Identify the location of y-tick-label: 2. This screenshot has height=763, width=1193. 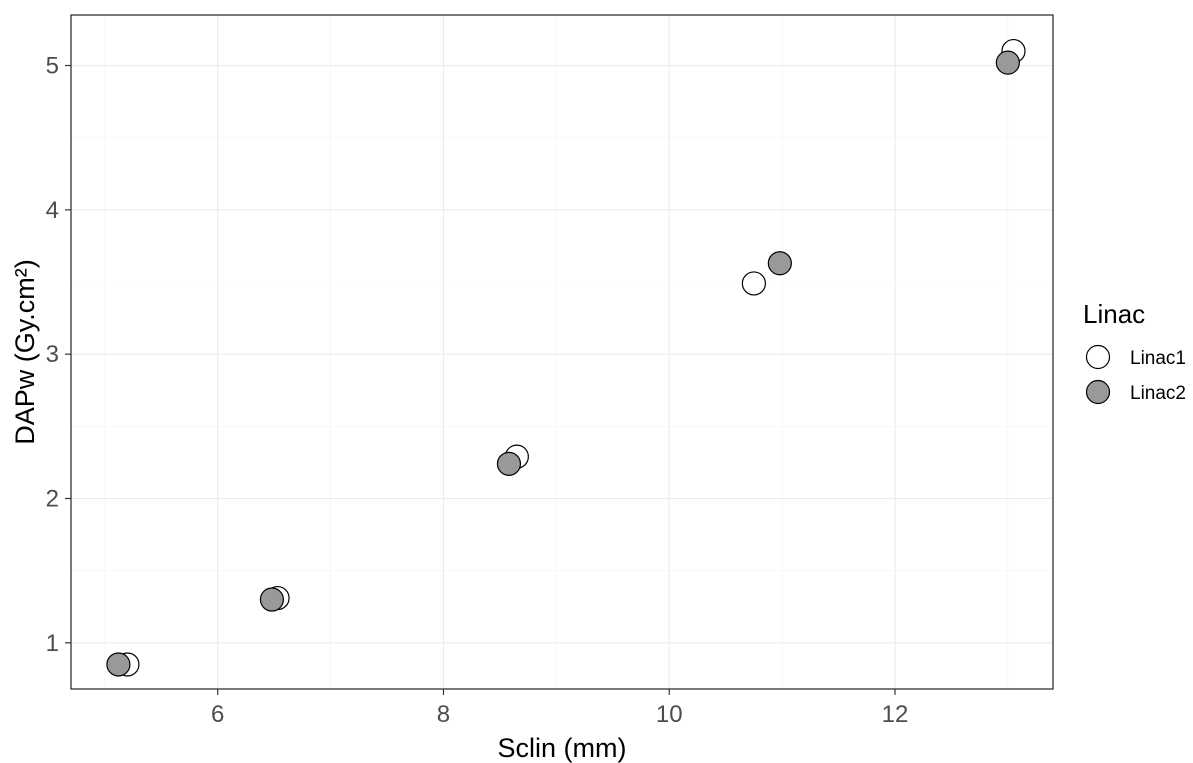
(52, 498).